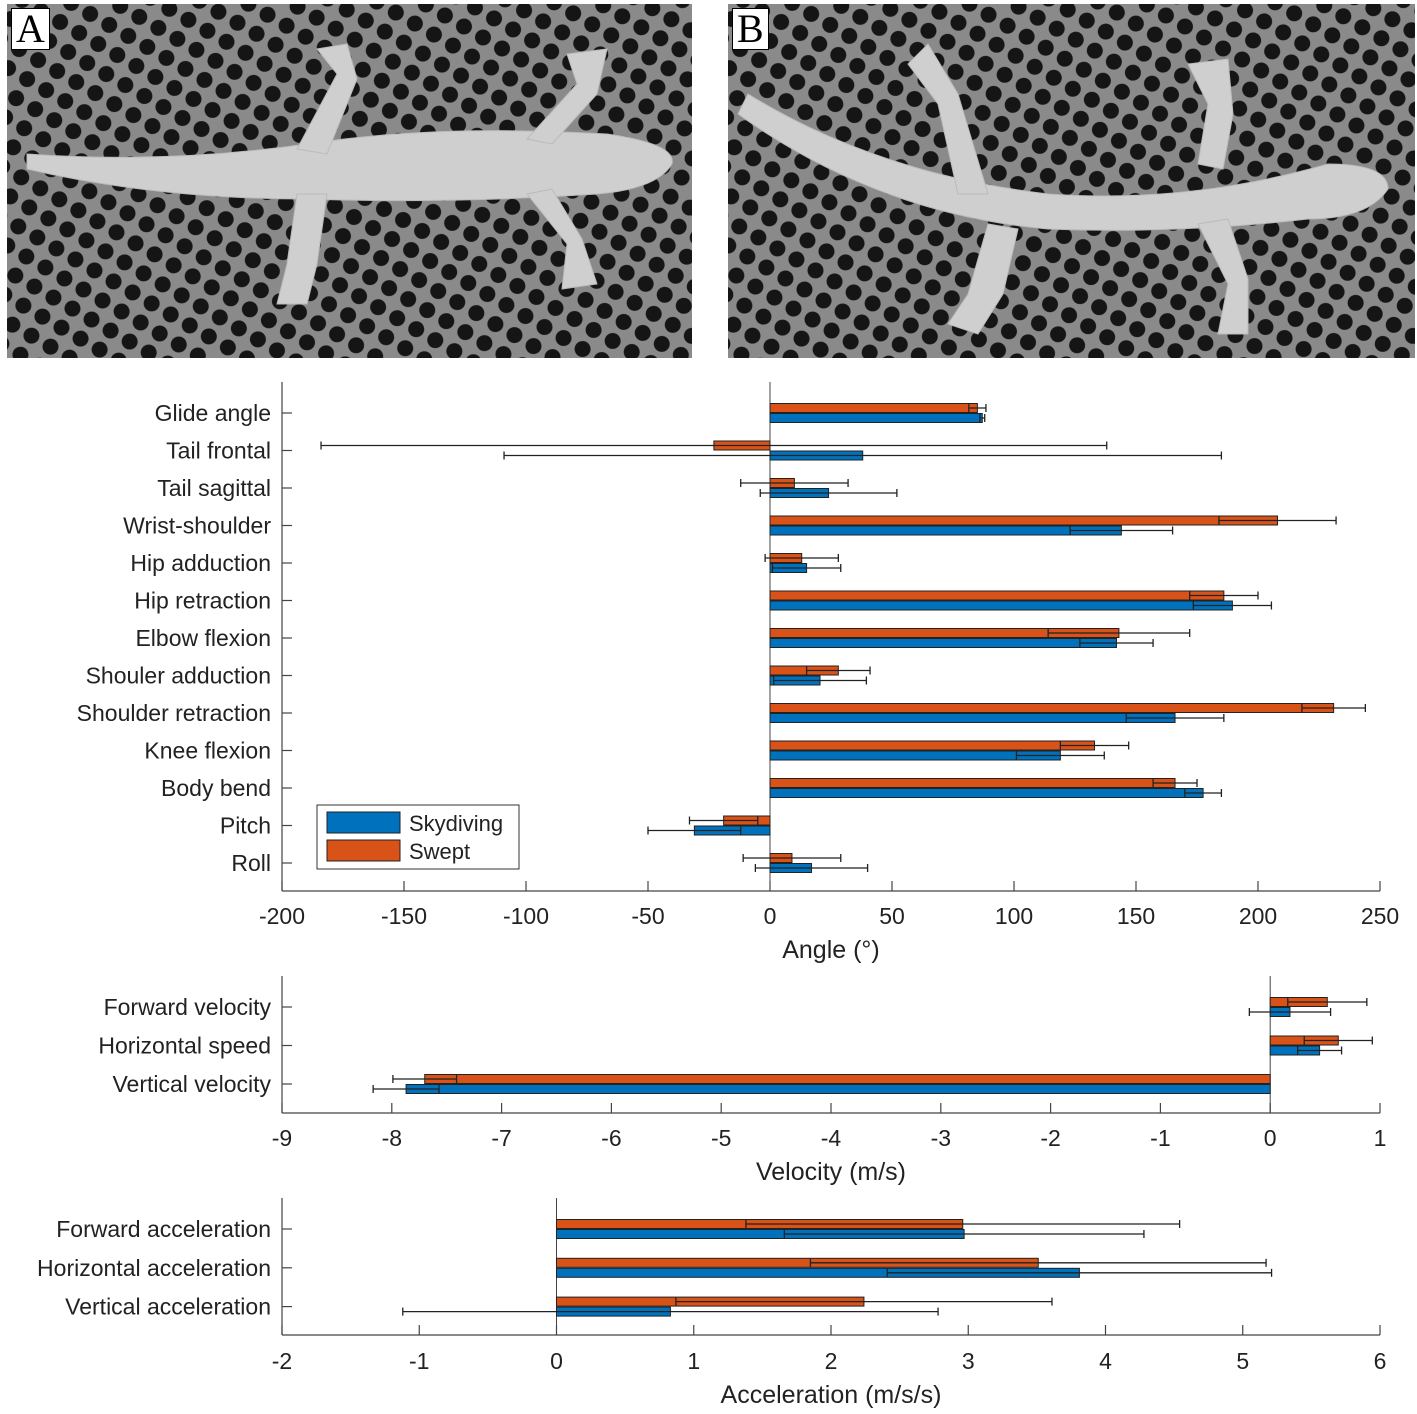  What do you see at coordinates (439, 851) in the screenshot?
I see `legend-label: Swept` at bounding box center [439, 851].